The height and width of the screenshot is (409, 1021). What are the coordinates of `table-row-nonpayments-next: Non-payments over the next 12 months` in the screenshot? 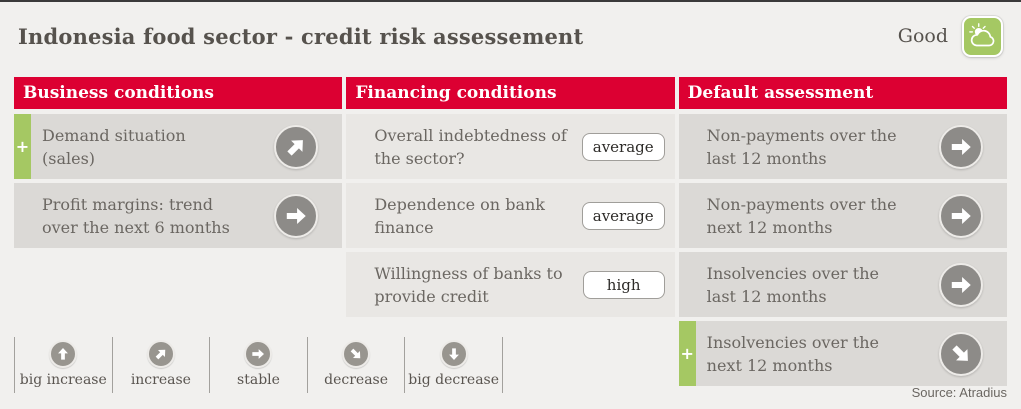 It's located at (842, 215).